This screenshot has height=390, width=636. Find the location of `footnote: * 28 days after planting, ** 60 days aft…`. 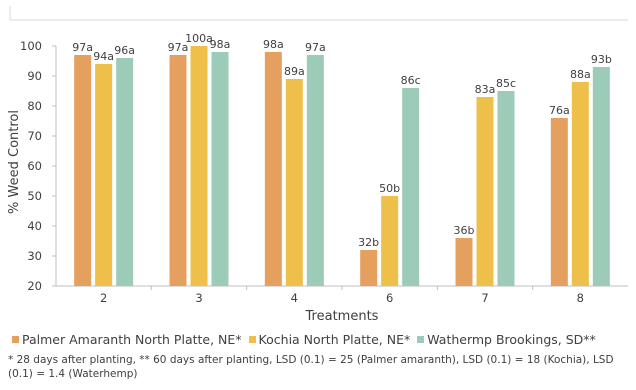

footnote: * 28 days after planting, ** 60 days aft… is located at coordinates (311, 367).